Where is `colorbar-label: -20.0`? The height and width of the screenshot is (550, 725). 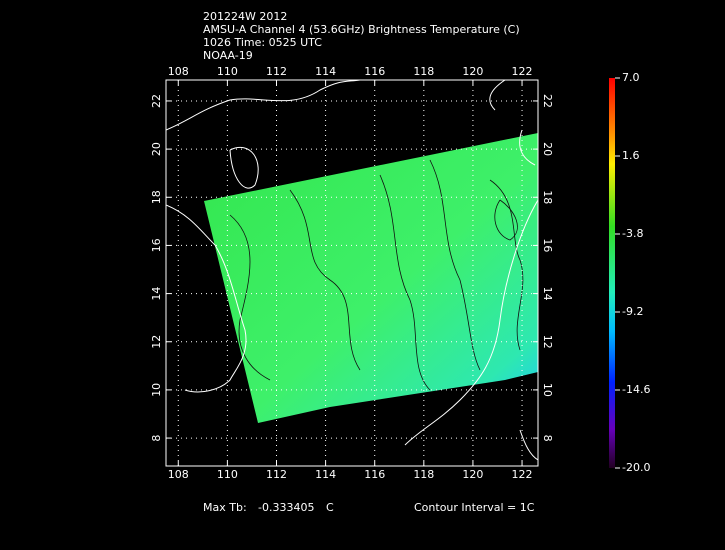
colorbar-label: -20.0 is located at coordinates (636, 467).